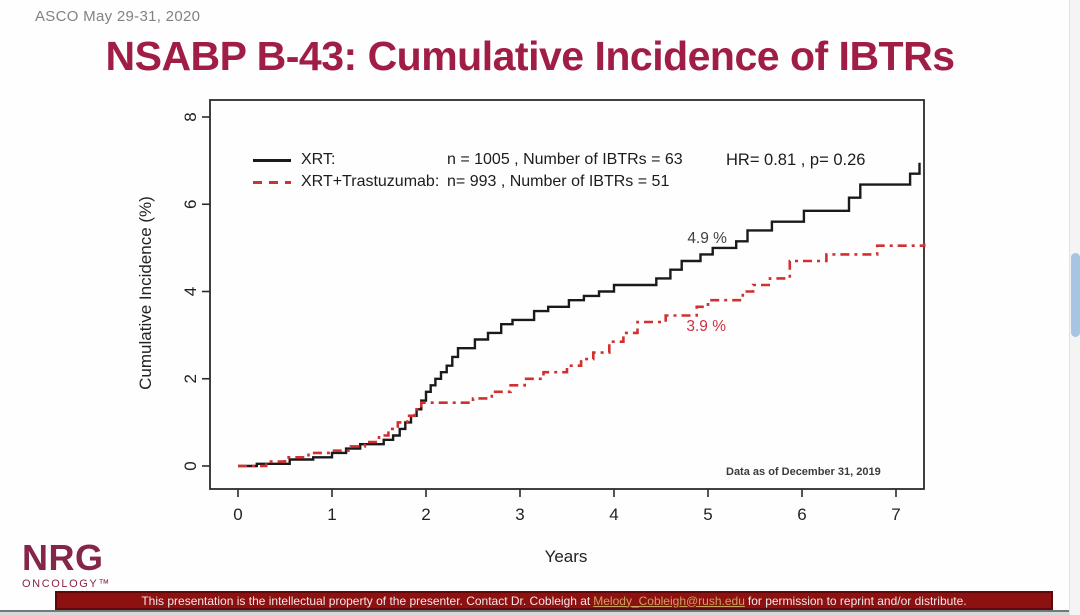 This screenshot has height=615, width=1080. Describe the element at coordinates (1075, 295) in the screenshot. I see `scrollbar-thumb` at that location.